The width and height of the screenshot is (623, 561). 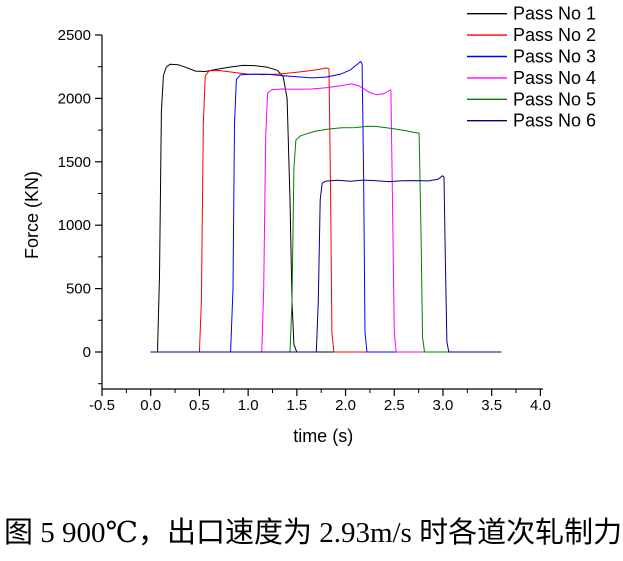 I want to click on x-tick-label: 0.0, so click(x=150, y=405).